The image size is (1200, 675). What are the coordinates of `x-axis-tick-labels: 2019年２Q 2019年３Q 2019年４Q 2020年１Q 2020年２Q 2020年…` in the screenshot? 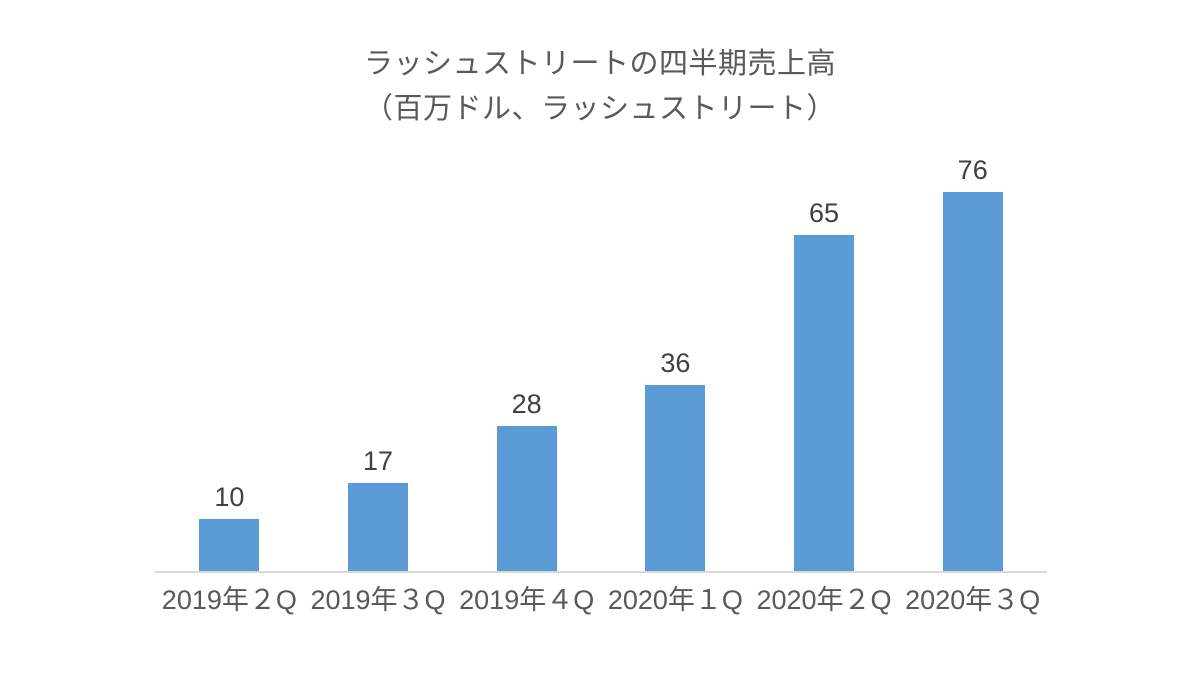 It's located at (601, 600).